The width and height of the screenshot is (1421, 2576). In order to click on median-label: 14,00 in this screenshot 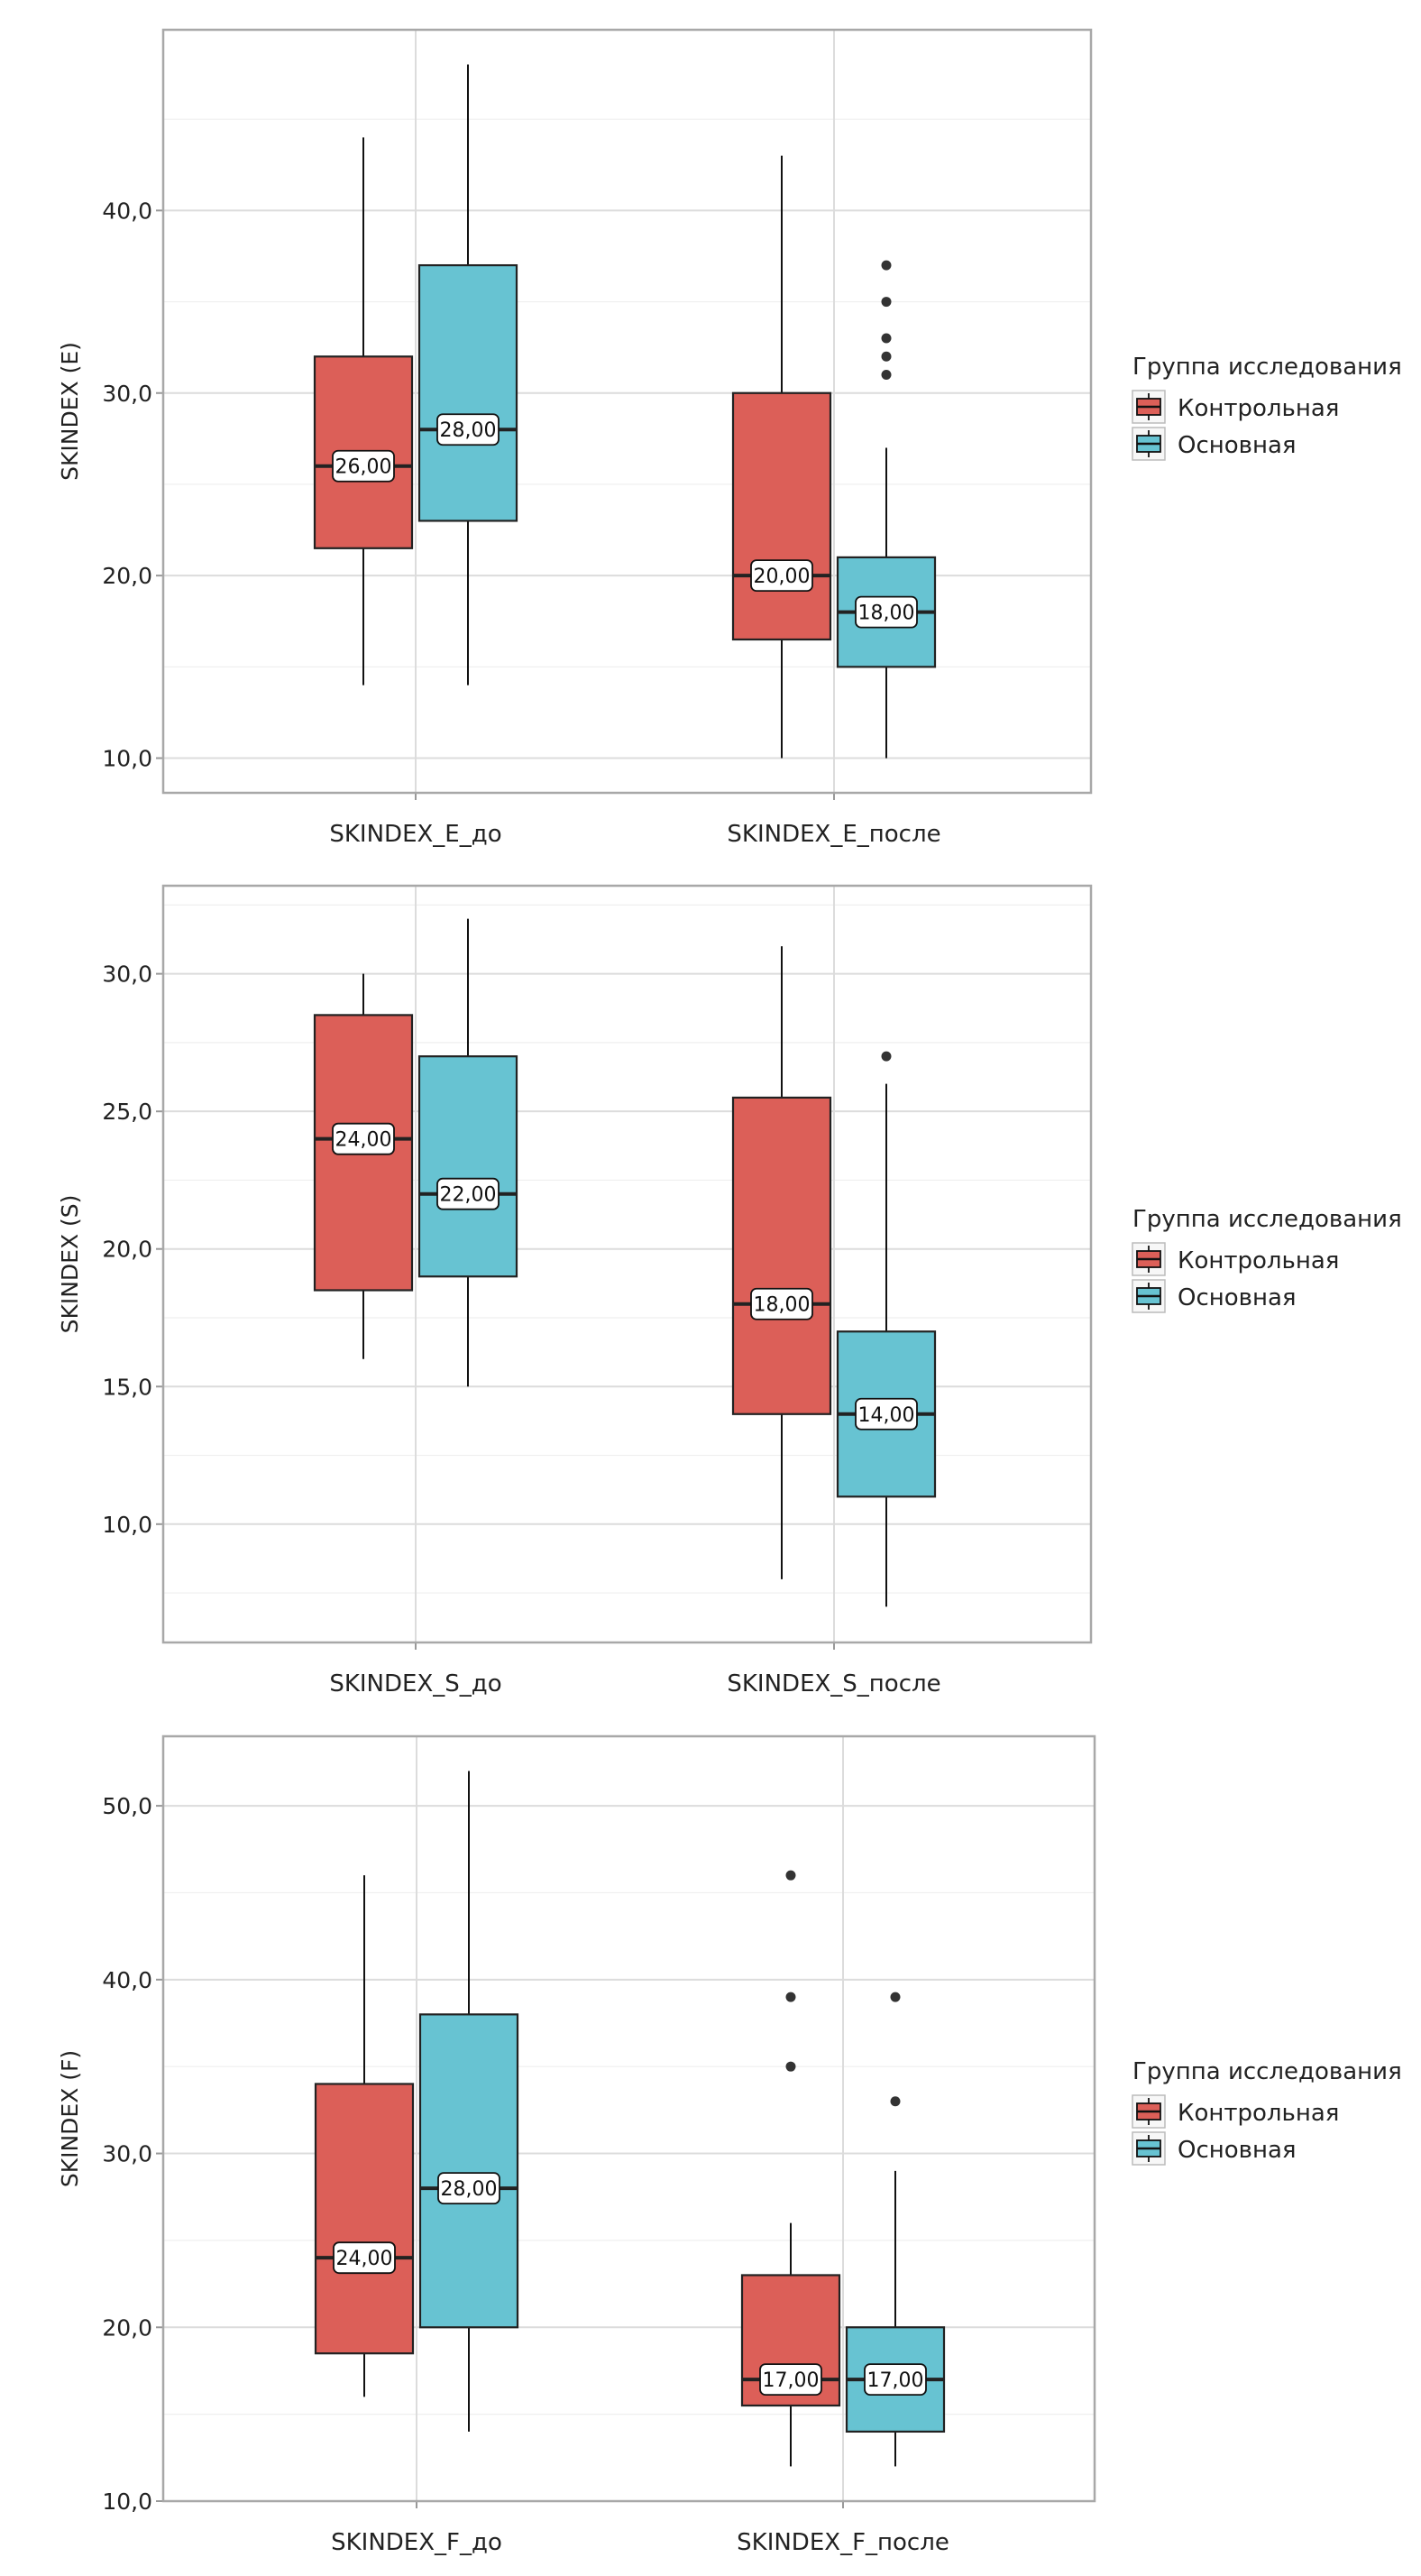, I will do `click(886, 1415)`.